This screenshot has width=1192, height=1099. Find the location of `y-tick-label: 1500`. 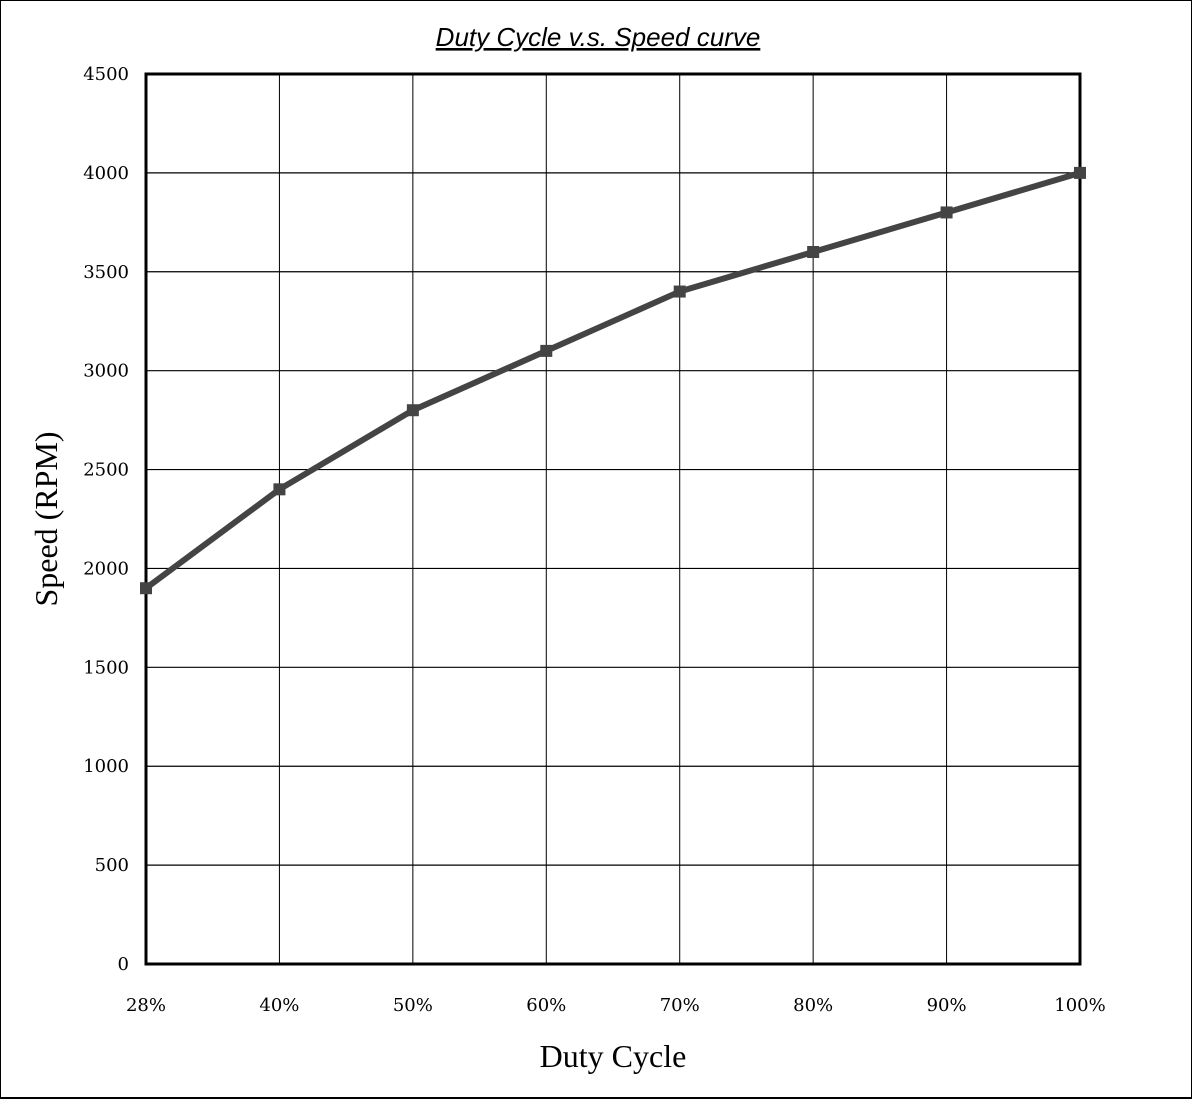

y-tick-label: 1500 is located at coordinates (106, 667).